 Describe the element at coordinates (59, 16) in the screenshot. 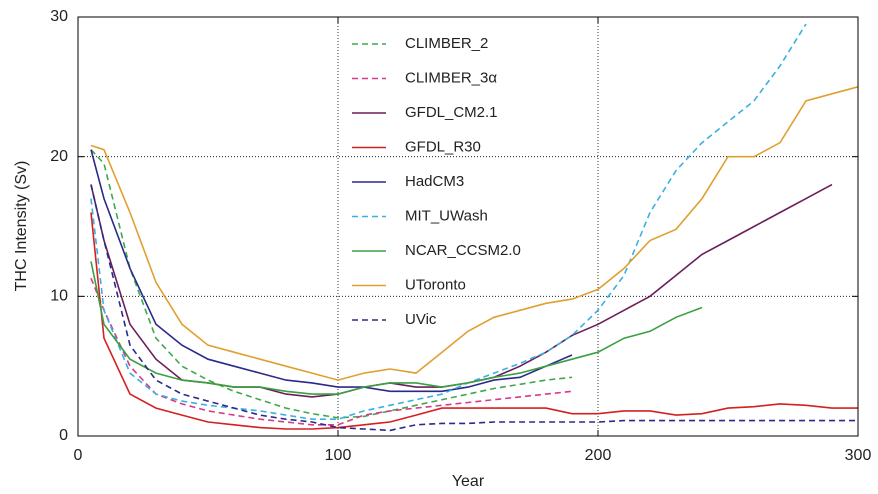

I see `y-tick-label: 30` at that location.